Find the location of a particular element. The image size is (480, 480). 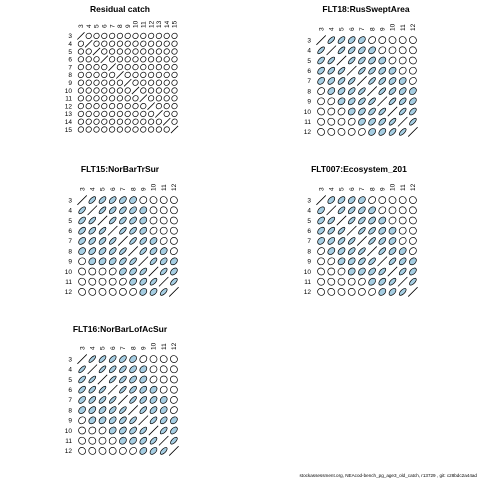

row-label: 11 is located at coordinates (68, 441).